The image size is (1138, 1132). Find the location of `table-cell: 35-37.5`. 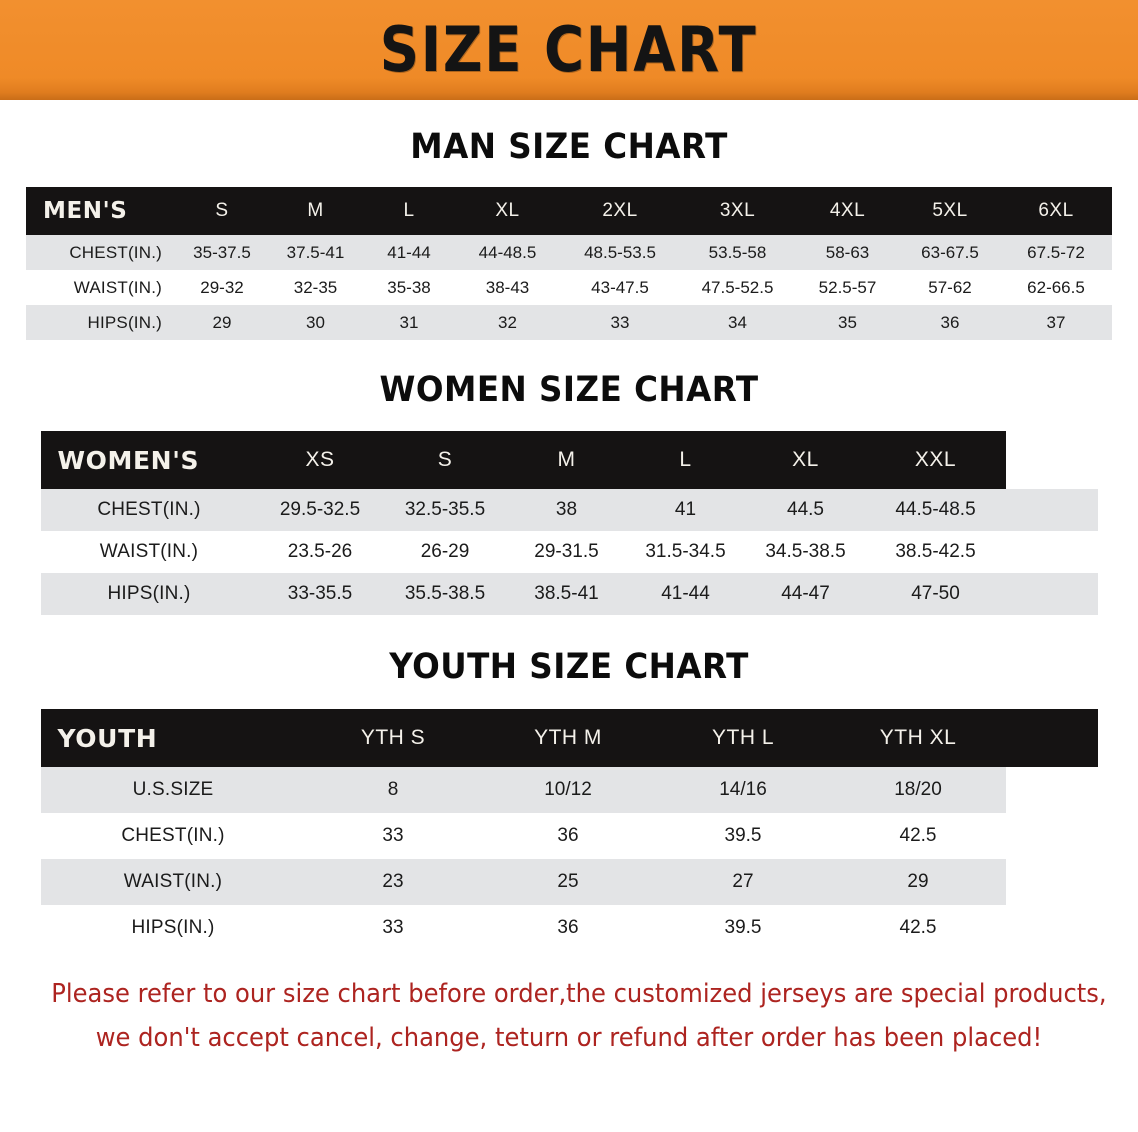

table-cell: 35-37.5 is located at coordinates (222, 252).